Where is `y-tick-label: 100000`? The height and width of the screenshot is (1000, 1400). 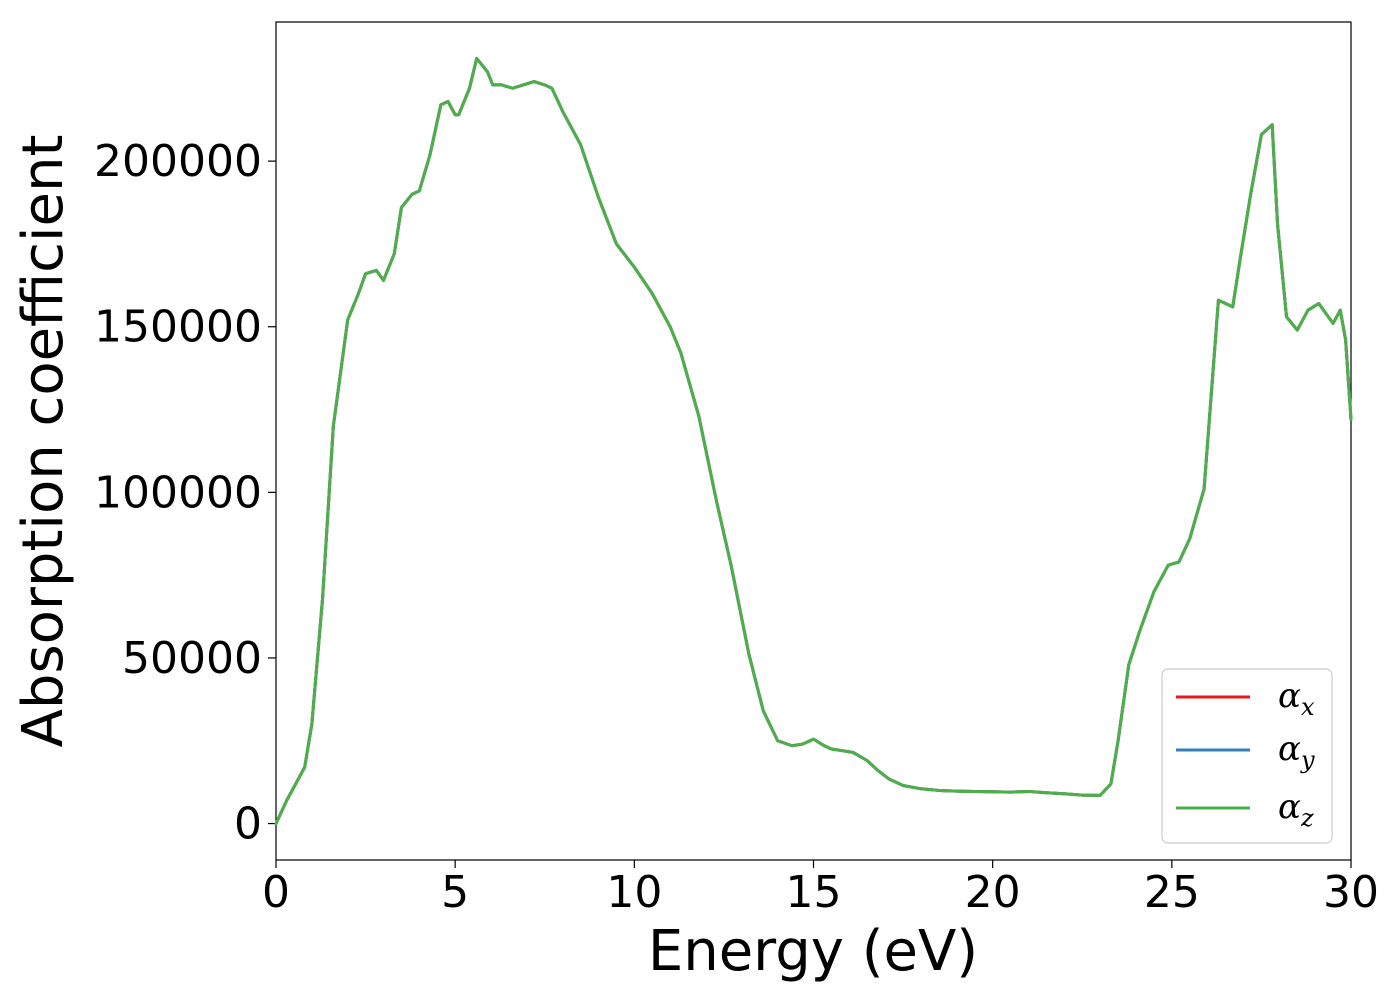
y-tick-label: 100000 is located at coordinates (178, 492).